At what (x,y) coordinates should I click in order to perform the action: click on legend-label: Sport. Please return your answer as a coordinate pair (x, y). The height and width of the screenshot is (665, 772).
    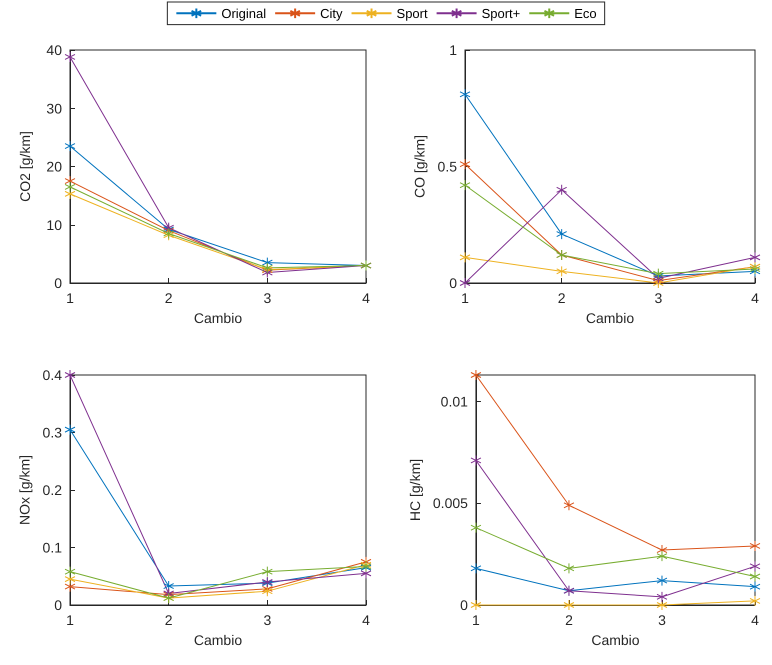
    Looking at the image, I should click on (412, 13).